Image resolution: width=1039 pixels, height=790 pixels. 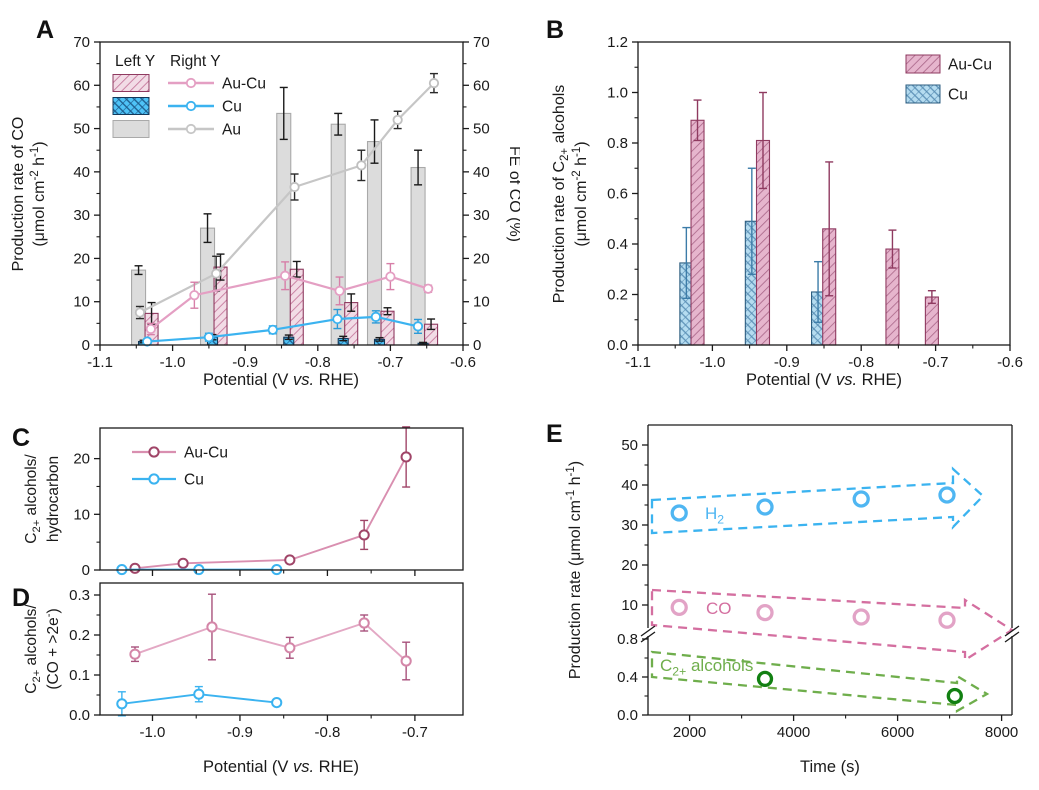 I want to click on scatter-series-H2: H2, so click(x=813, y=506).